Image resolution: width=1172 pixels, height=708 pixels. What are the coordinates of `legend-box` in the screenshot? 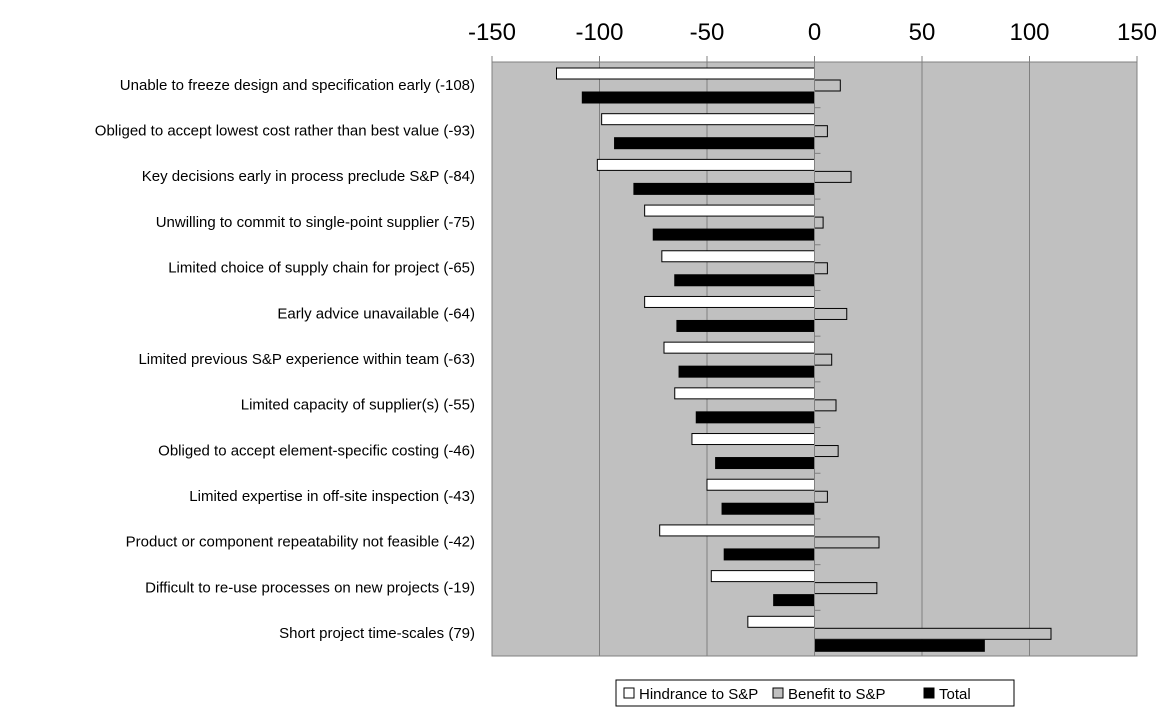 It's located at (815, 693).